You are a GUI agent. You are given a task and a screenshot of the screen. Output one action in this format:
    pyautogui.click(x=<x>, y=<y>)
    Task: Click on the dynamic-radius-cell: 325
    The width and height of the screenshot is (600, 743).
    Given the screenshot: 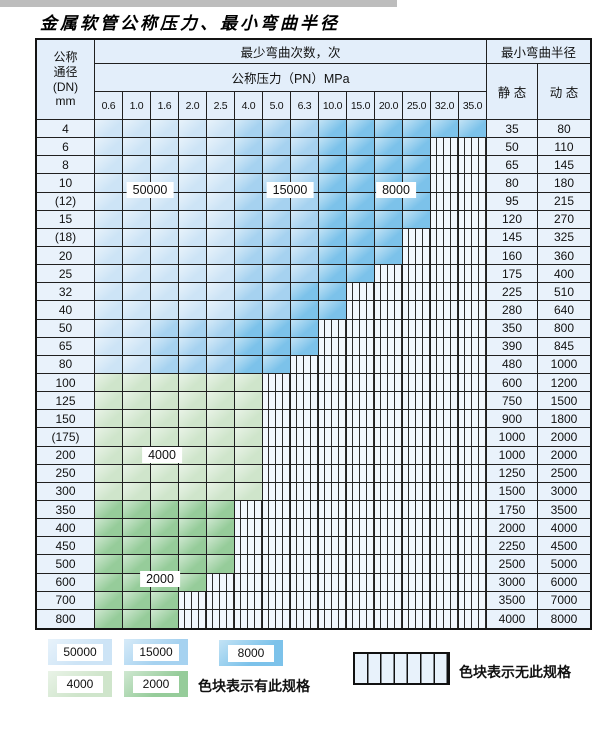 What is the action you would take?
    pyautogui.click(x=564, y=237)
    